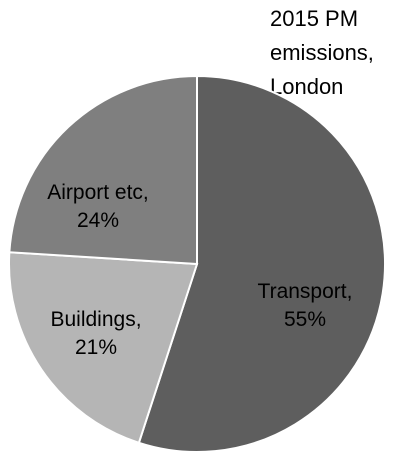 This screenshot has width=398, height=457. Describe the element at coordinates (96, 347) in the screenshot. I see `slice-value-label-2: 21%` at that location.